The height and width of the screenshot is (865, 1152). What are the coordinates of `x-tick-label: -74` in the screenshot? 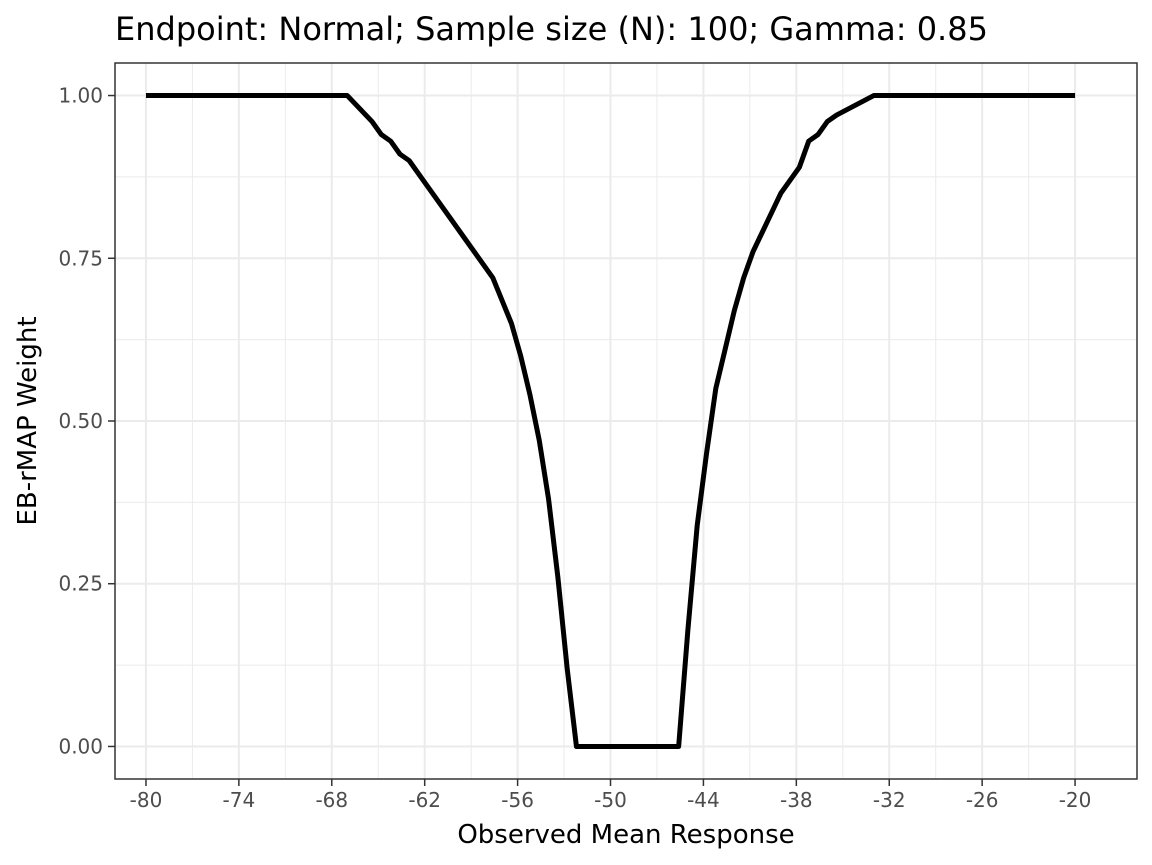 It's located at (239, 800).